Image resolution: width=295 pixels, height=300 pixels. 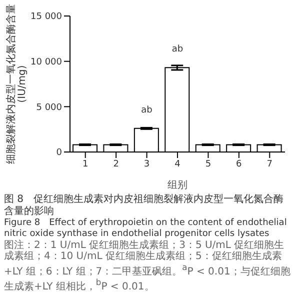 What do you see at coordinates (146, 229) in the screenshot?
I see `text: Figure 8 Effect of erythropoietin on the content of endothelial nitric oxide synthase in endothelial progenitor cells lysates` at bounding box center [146, 229].